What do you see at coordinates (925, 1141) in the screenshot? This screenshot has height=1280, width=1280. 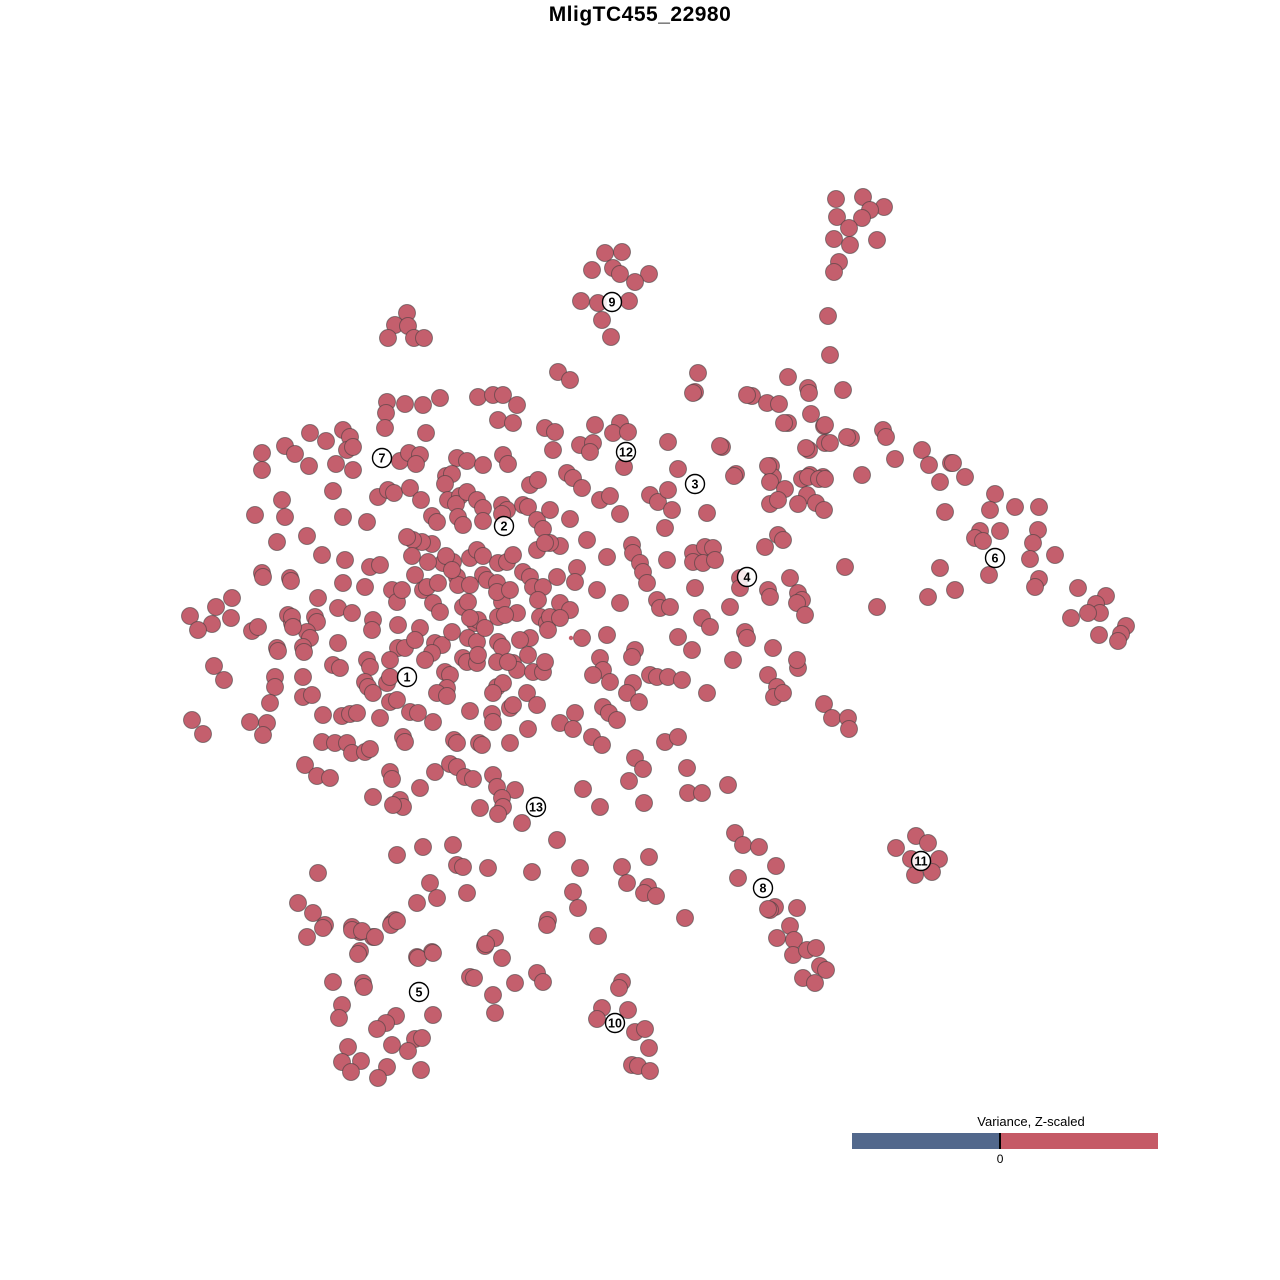 I see `legend-negative-segment` at bounding box center [925, 1141].